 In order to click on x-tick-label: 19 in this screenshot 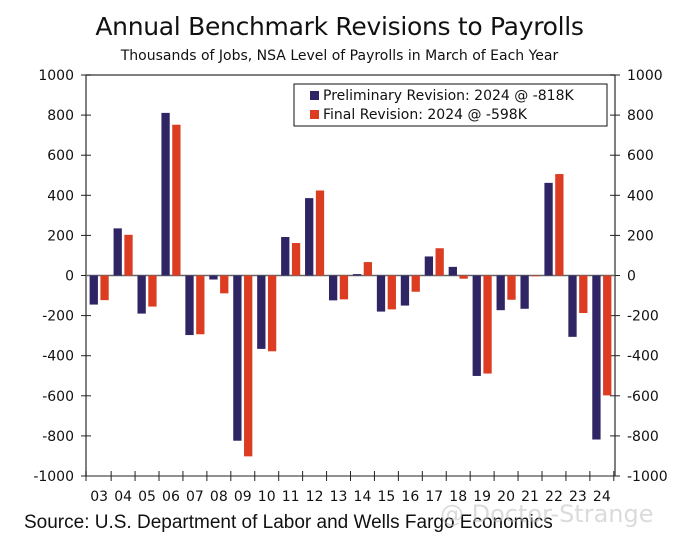, I will do `click(482, 497)`.